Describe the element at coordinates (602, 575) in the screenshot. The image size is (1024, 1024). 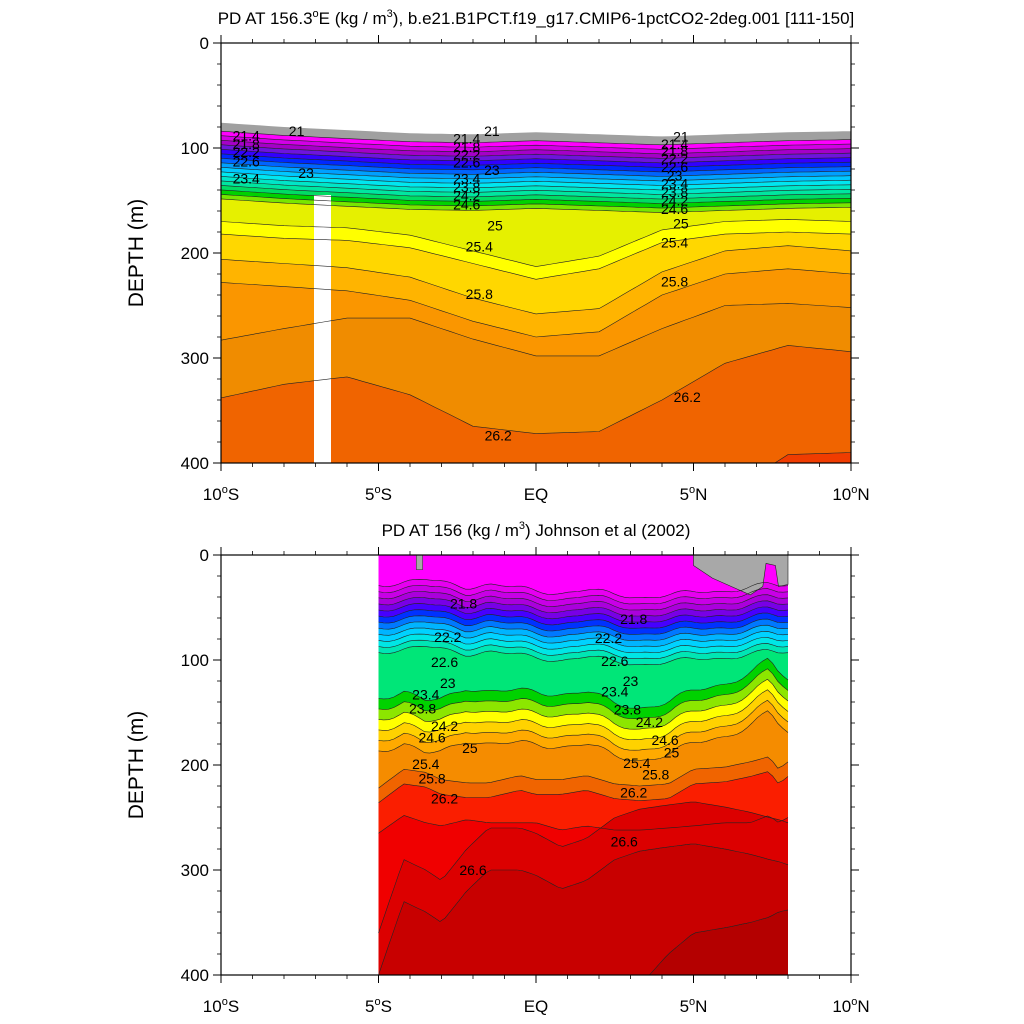
I see `bottom-land-mask` at that location.